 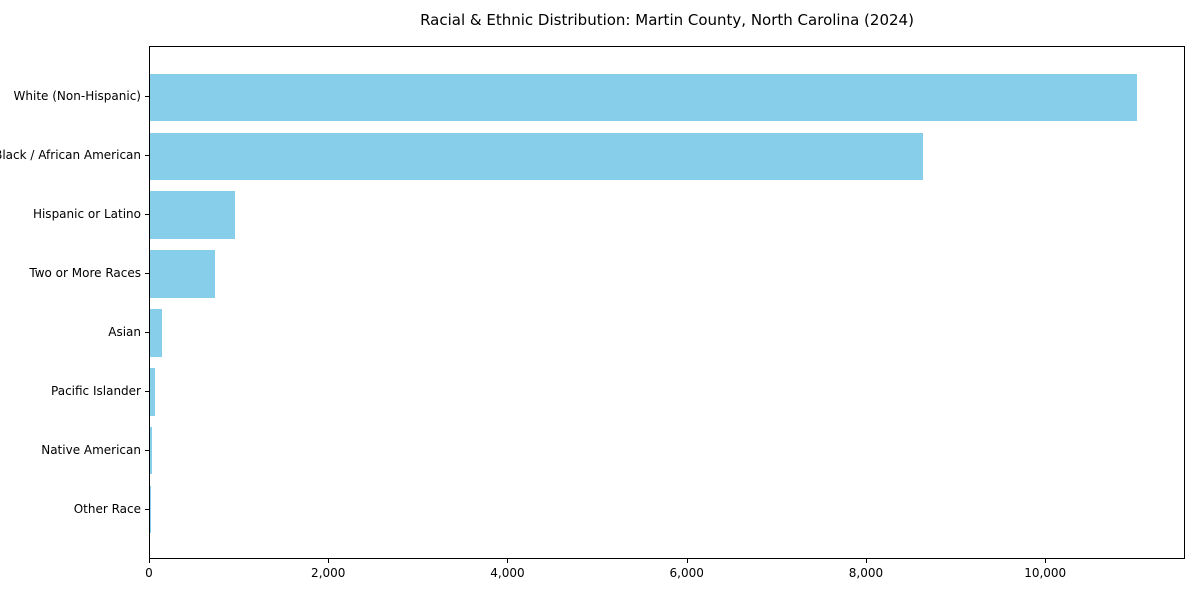 I want to click on x-tick-label: 6,000, so click(x=686, y=573).